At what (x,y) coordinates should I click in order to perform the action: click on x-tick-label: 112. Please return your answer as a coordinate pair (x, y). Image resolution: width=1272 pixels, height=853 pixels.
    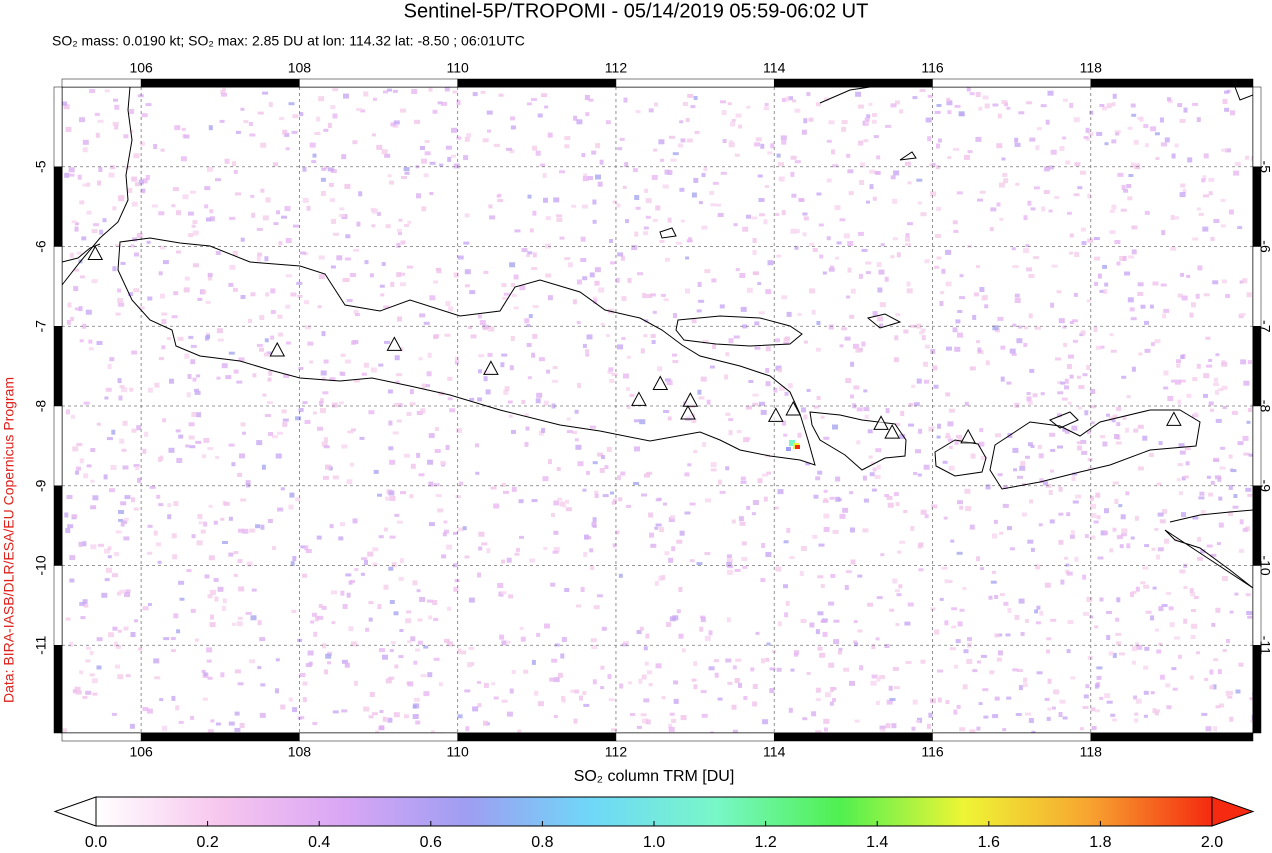
    Looking at the image, I should click on (616, 68).